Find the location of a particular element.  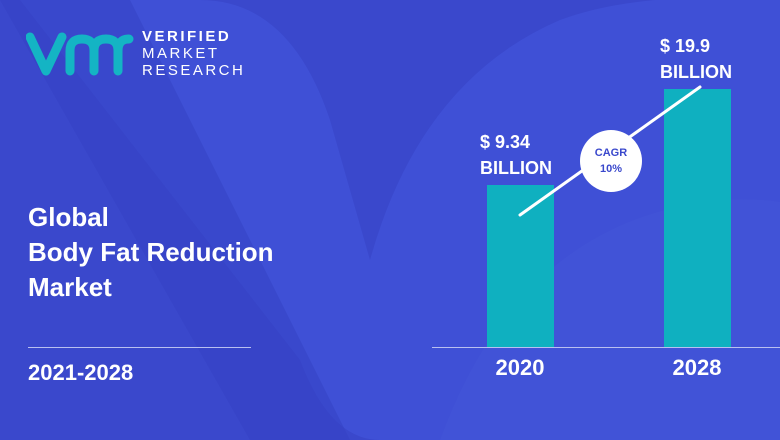

data-label-2028: $ 19.9 BILLION is located at coordinates (696, 59).